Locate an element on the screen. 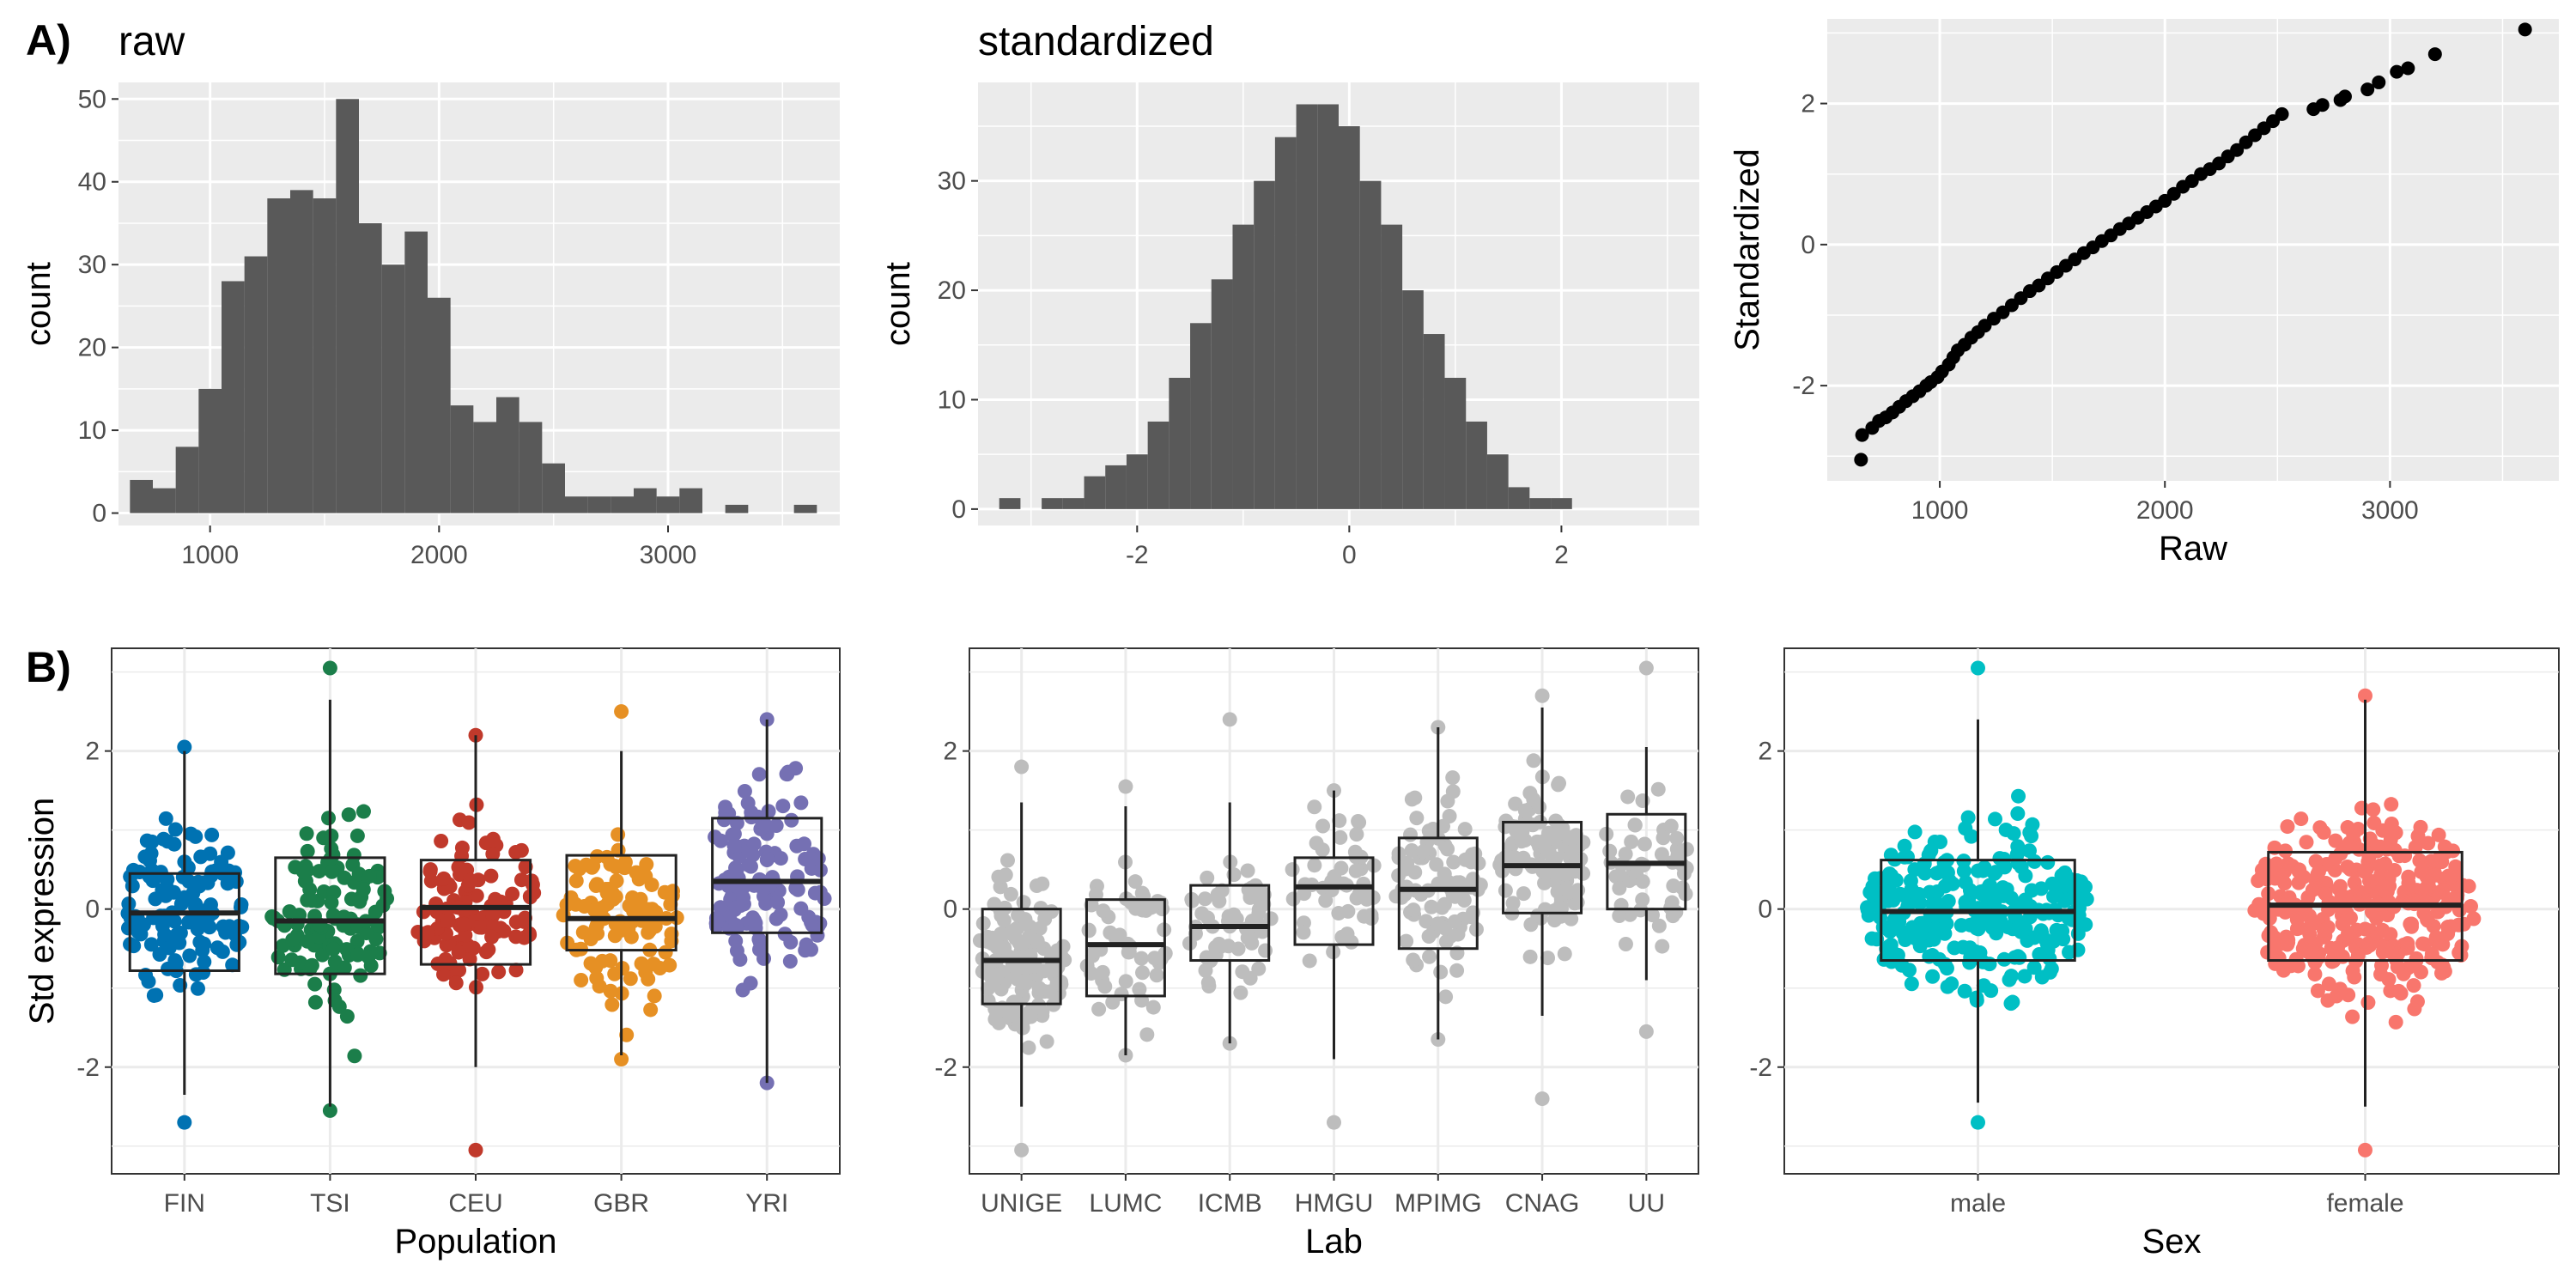  chart-1-y-tick-label: 30 is located at coordinates (92, 265).